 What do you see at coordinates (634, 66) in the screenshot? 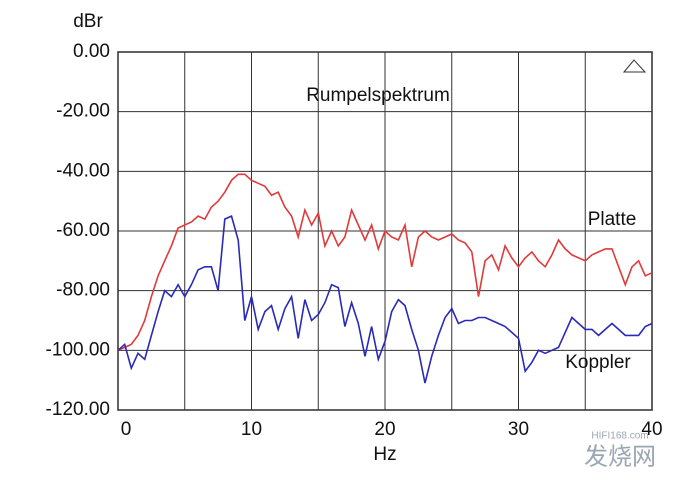
I see `corner-icon` at bounding box center [634, 66].